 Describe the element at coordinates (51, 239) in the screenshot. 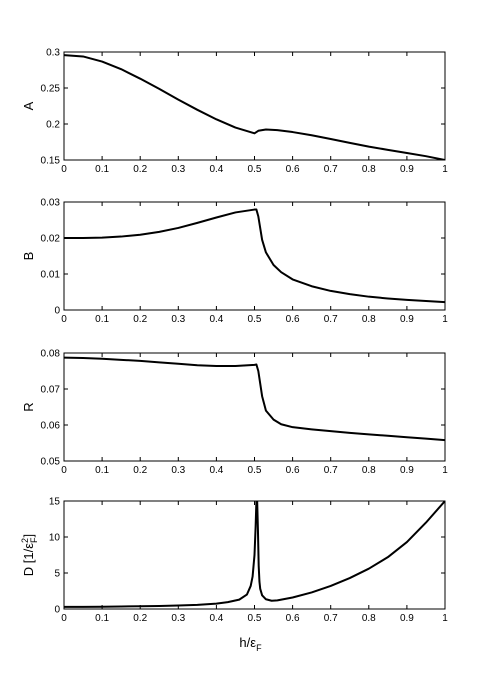

I see `y-tick-label: 0.02` at that location.